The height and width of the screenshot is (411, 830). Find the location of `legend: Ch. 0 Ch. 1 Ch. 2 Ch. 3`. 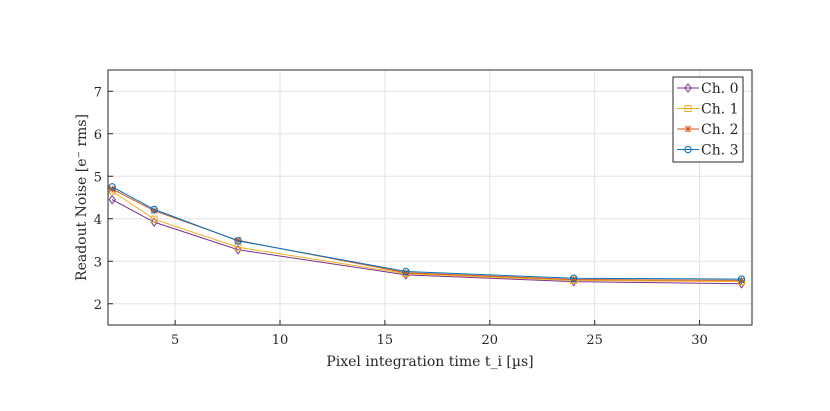

legend: Ch. 0 Ch. 1 Ch. 2 Ch. 3 is located at coordinates (708, 119).